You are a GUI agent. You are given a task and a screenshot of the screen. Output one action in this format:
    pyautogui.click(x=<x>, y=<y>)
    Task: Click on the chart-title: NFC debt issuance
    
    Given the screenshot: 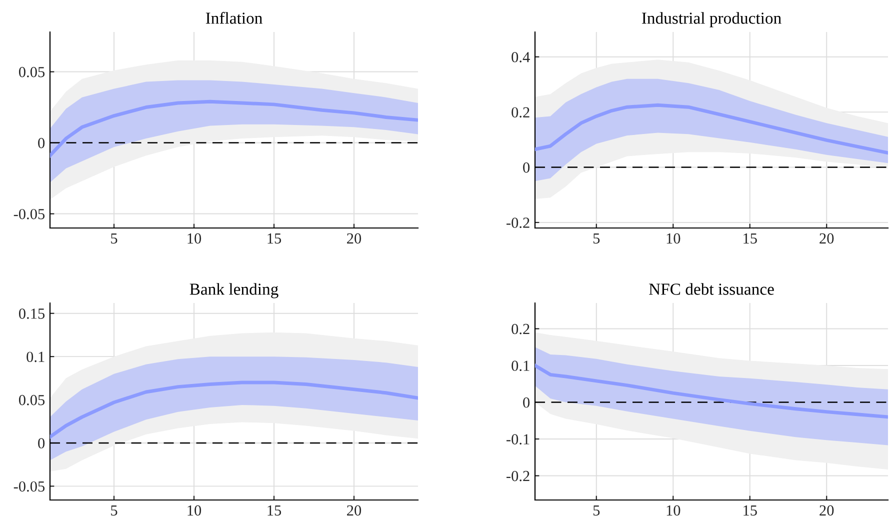 What is the action you would take?
    pyautogui.click(x=711, y=289)
    